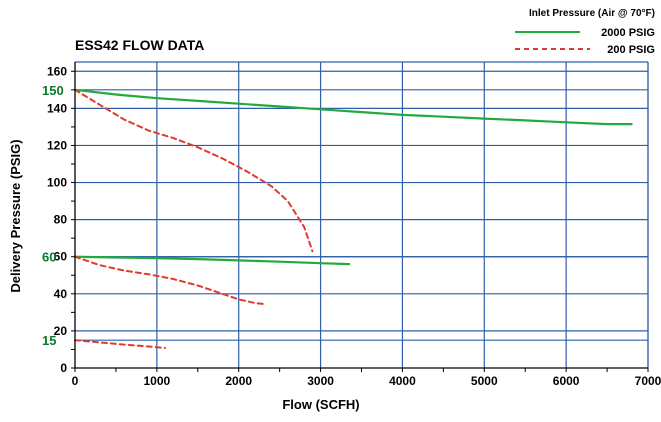 The height and width of the screenshot is (422, 661). I want to click on legend-label-2000-psig: 2000 PSIG, so click(628, 33).